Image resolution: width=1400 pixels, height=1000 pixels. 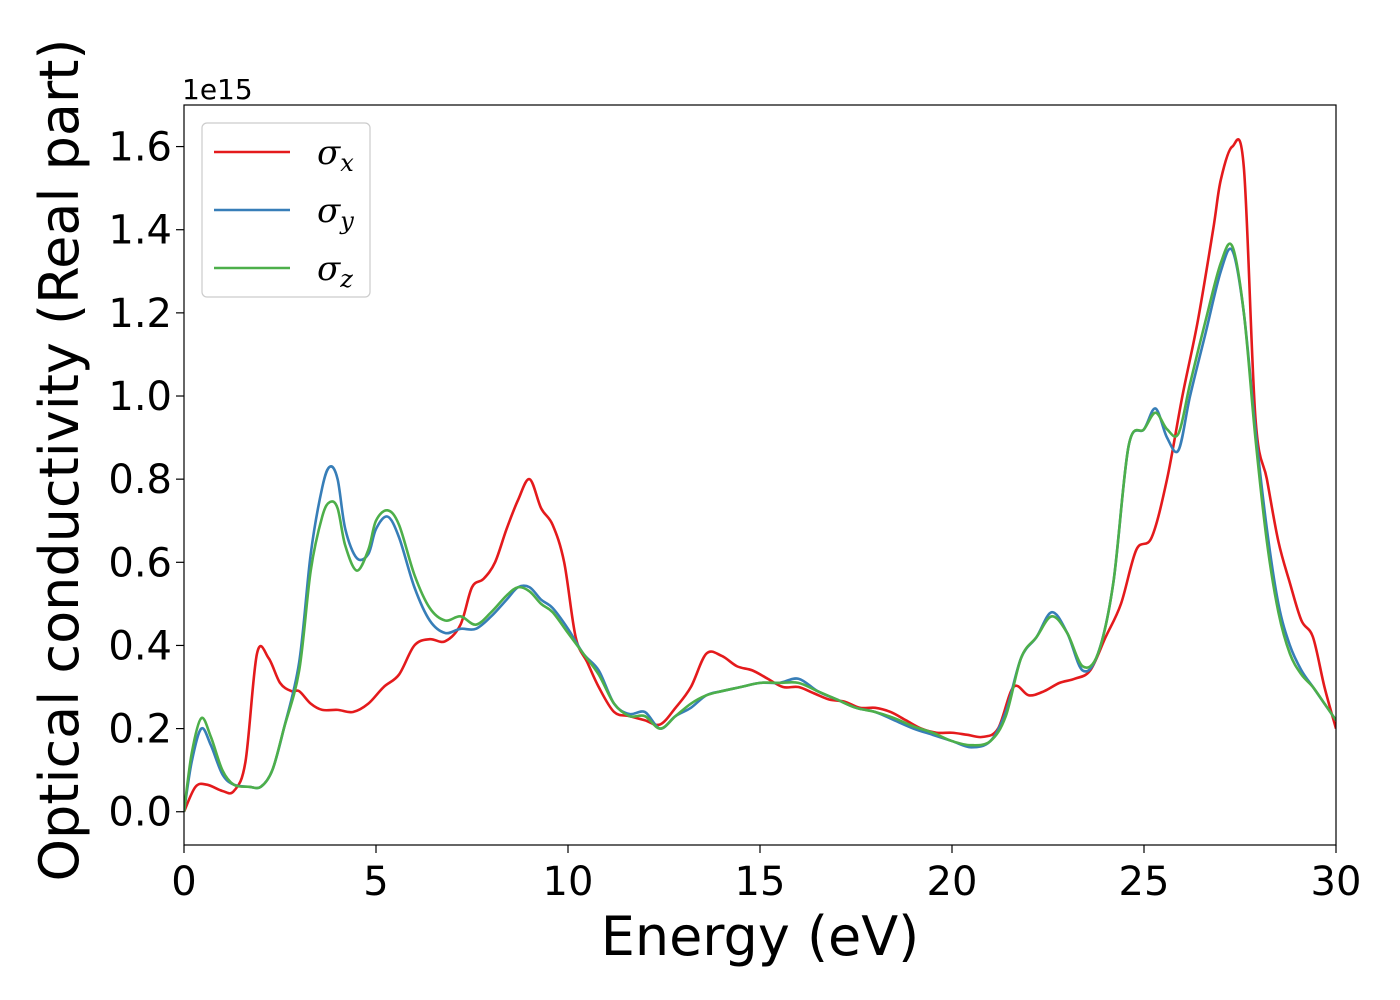 I want to click on y-tick-label: 0.0, so click(x=140, y=813).